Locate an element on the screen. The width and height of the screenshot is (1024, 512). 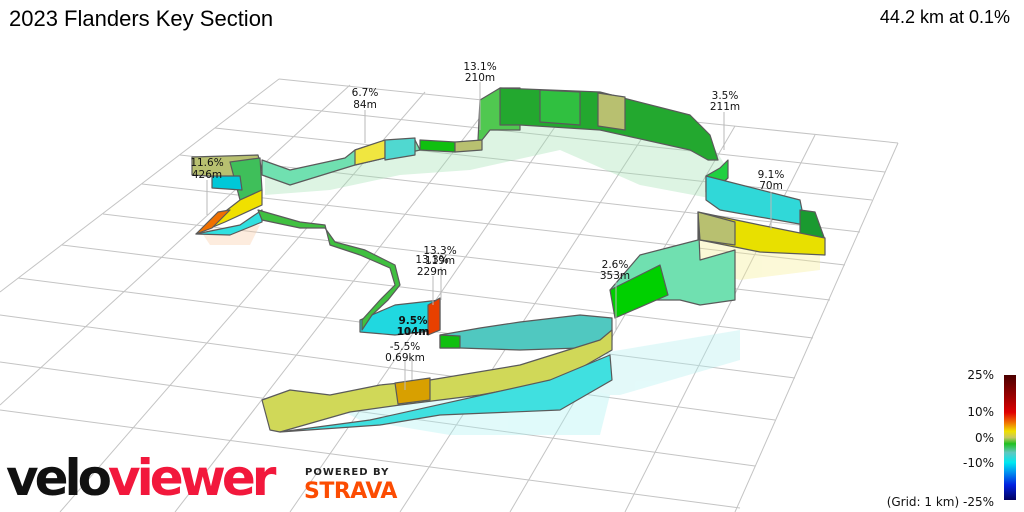
climb-label-length: 84m is located at coordinates (365, 105).